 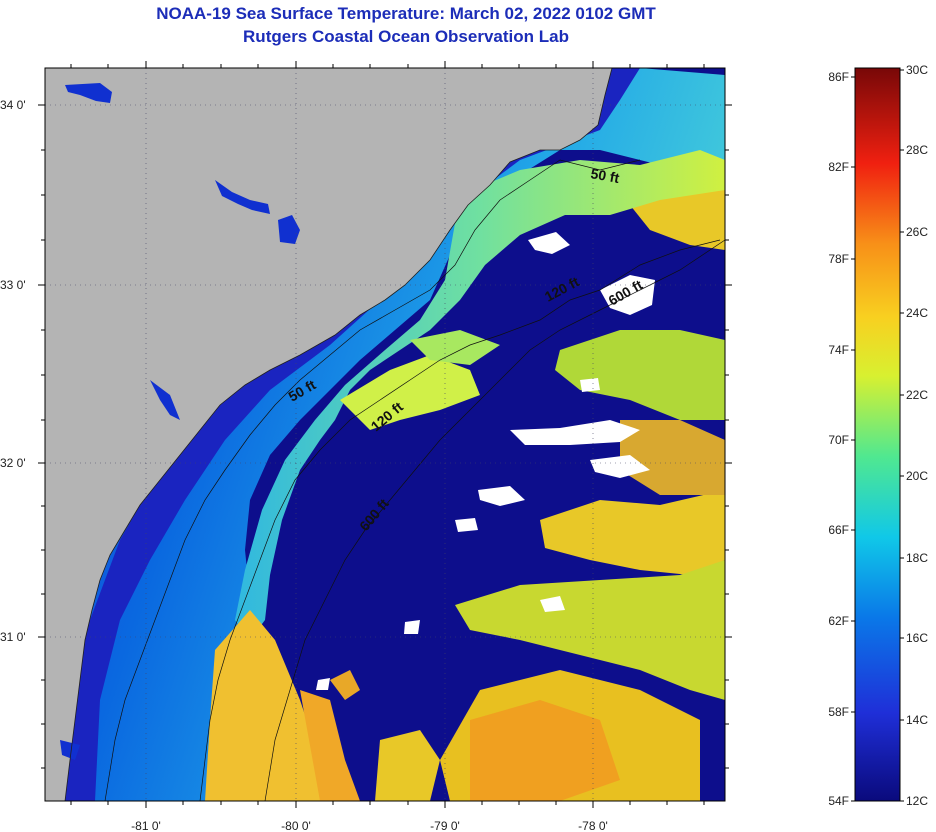 I want to click on colorbar-f-label: 82F, so click(x=838, y=167).